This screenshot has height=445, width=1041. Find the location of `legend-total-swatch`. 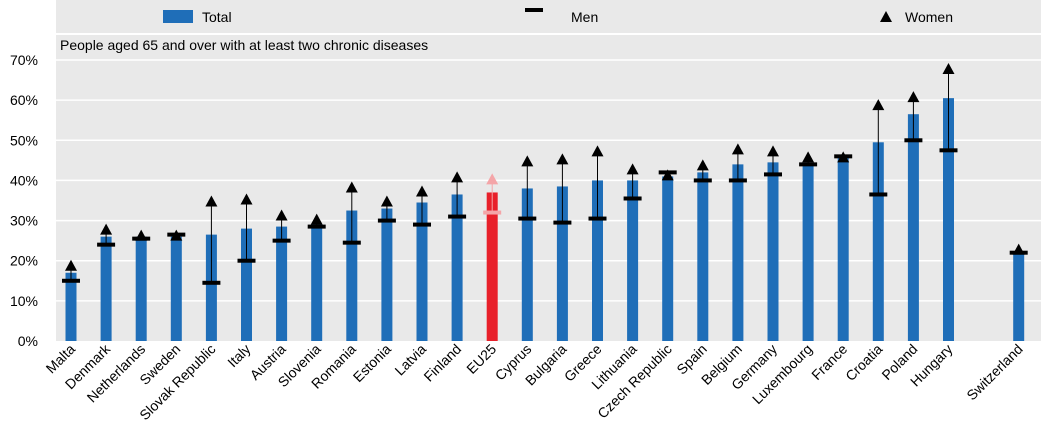

legend-total-swatch is located at coordinates (178, 16).